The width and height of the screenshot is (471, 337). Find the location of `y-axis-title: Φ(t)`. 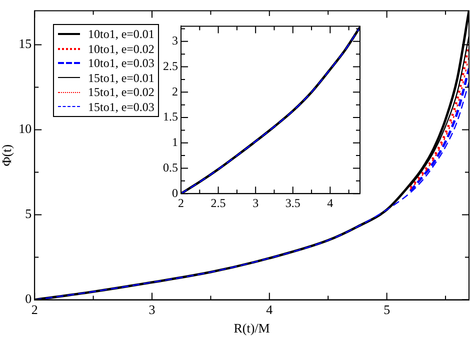

y-axis-title: Φ(t) is located at coordinates (7, 155).